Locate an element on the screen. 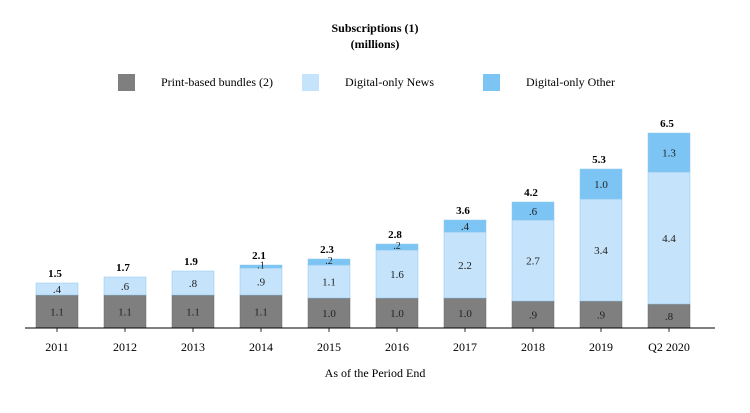 The image size is (750, 413). x-tick-label-2011: 2011 is located at coordinates (57, 347).